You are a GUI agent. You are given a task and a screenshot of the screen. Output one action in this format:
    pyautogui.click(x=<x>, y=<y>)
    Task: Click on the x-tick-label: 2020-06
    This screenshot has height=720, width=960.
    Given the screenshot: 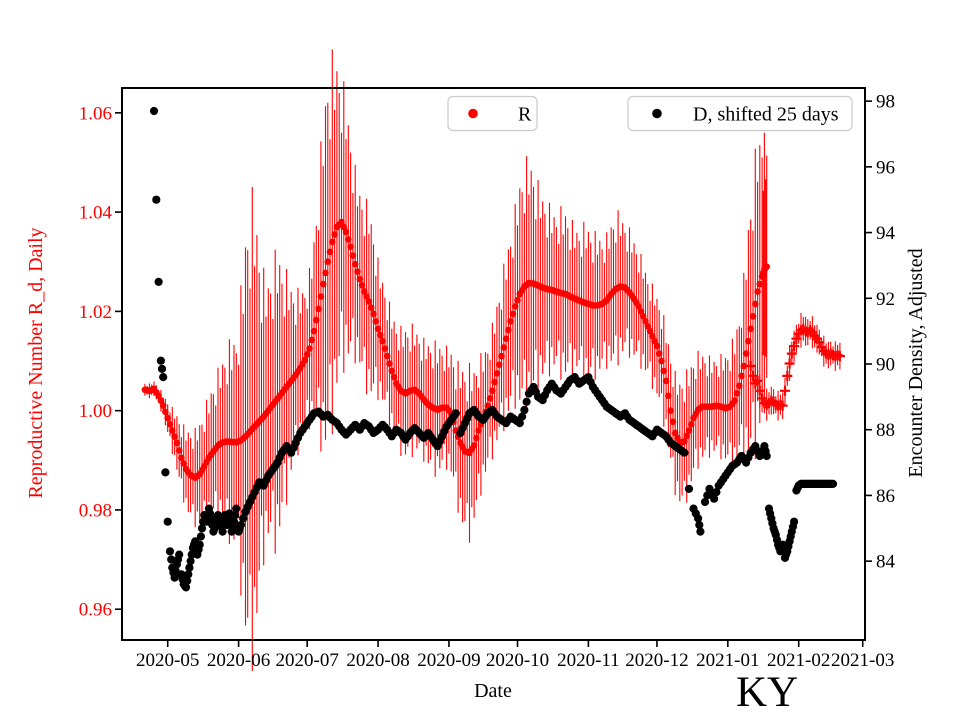 What is the action you would take?
    pyautogui.click(x=238, y=660)
    